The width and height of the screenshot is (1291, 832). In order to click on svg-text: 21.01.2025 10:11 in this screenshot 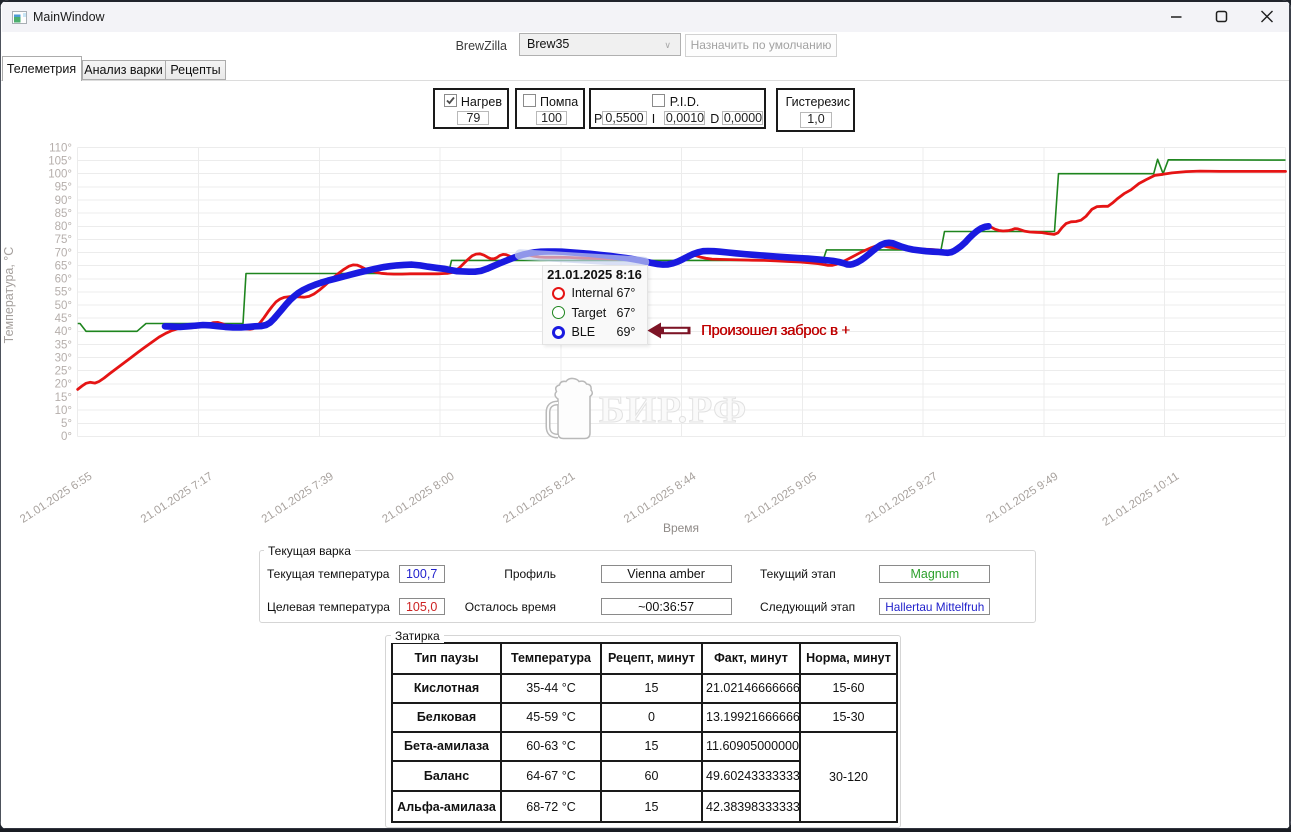, I will do `click(1140, 499)`.